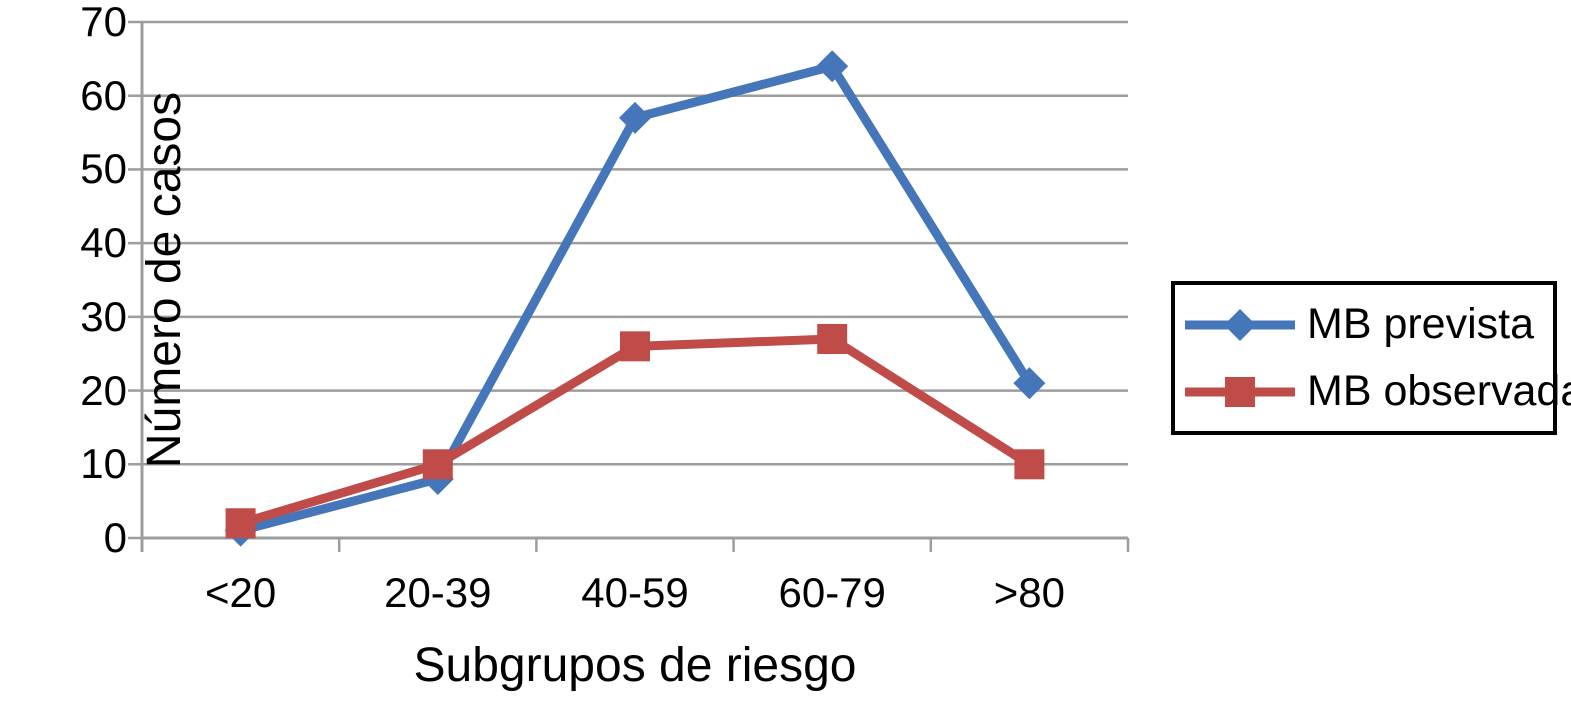 The height and width of the screenshot is (703, 1571). I want to click on legend-item-mb-prevista: MB prevista, so click(1369, 324).